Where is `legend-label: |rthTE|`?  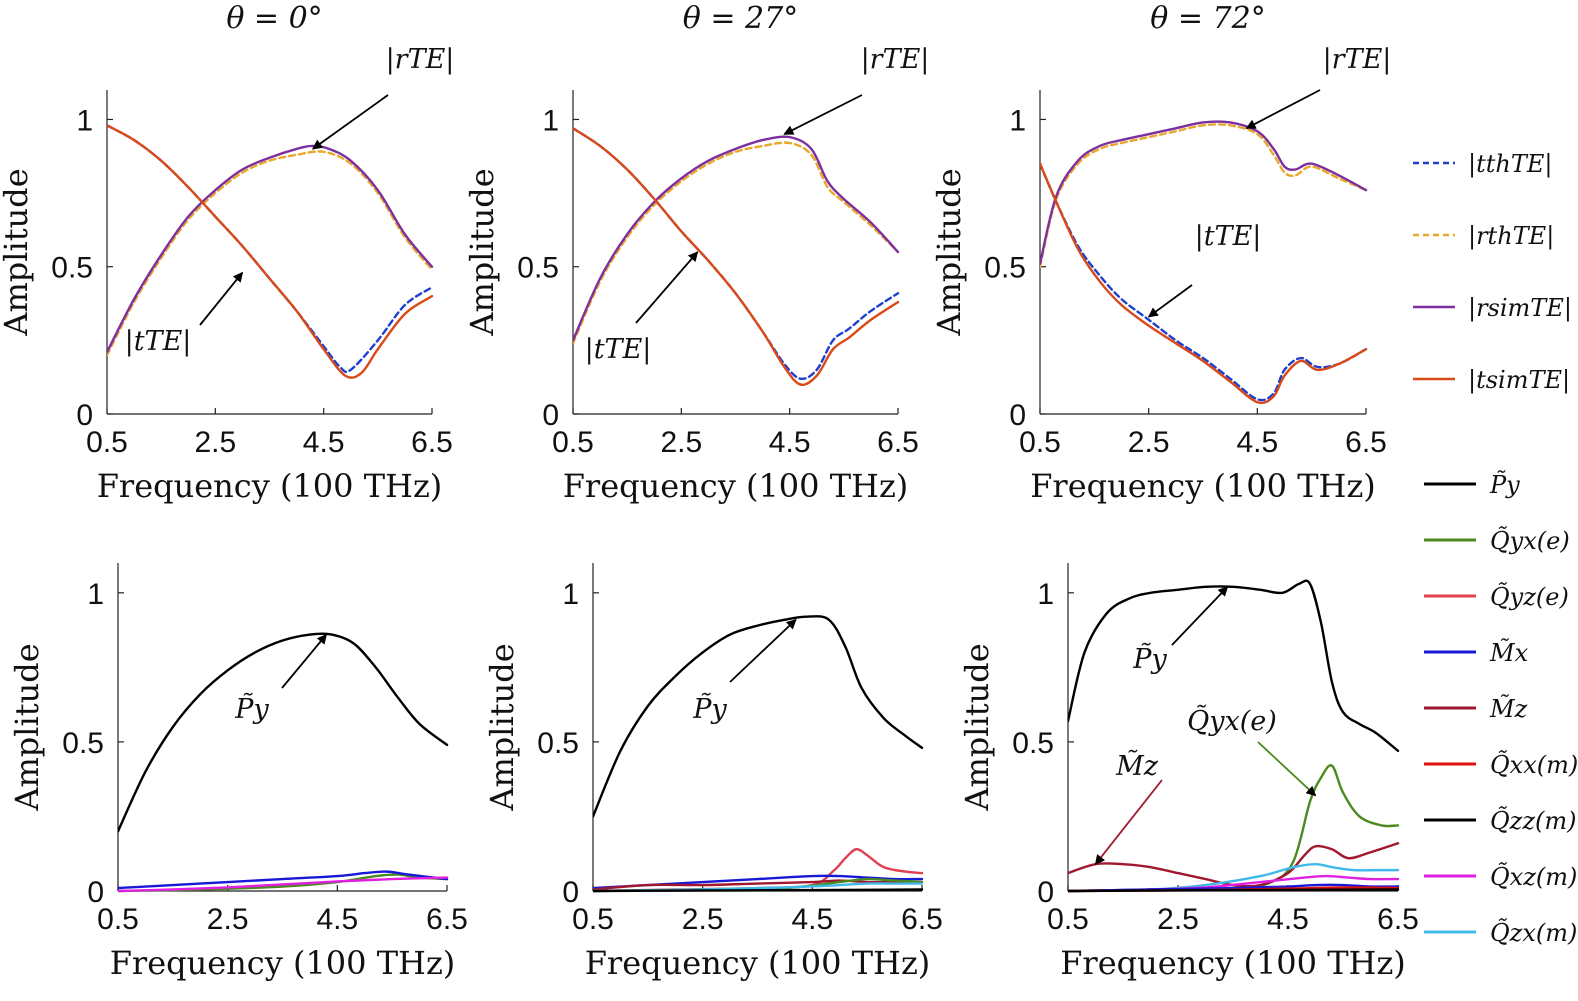
legend-label: |rthTE| is located at coordinates (1511, 236).